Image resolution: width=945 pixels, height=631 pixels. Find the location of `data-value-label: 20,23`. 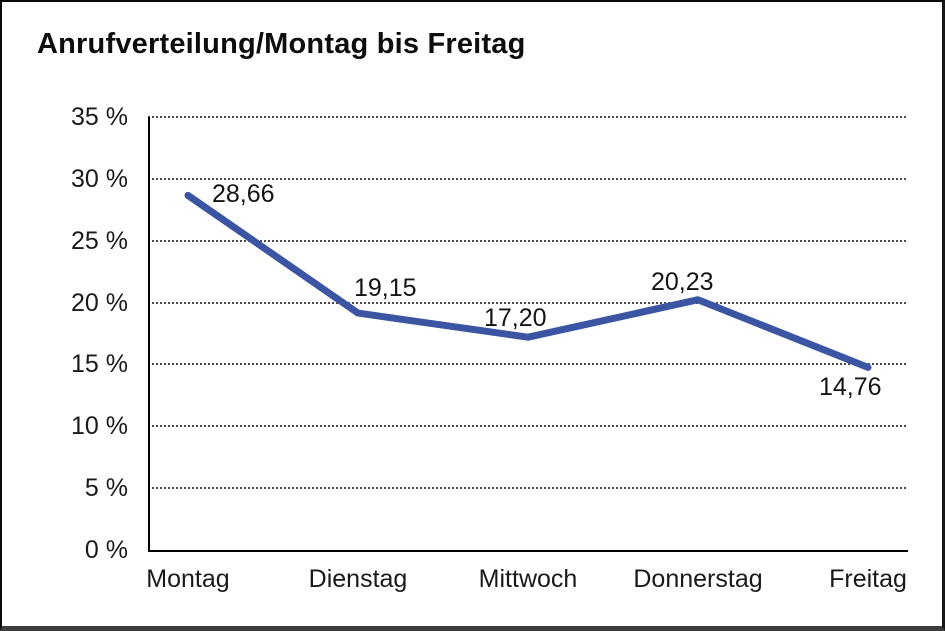

data-value-label: 20,23 is located at coordinates (682, 281).